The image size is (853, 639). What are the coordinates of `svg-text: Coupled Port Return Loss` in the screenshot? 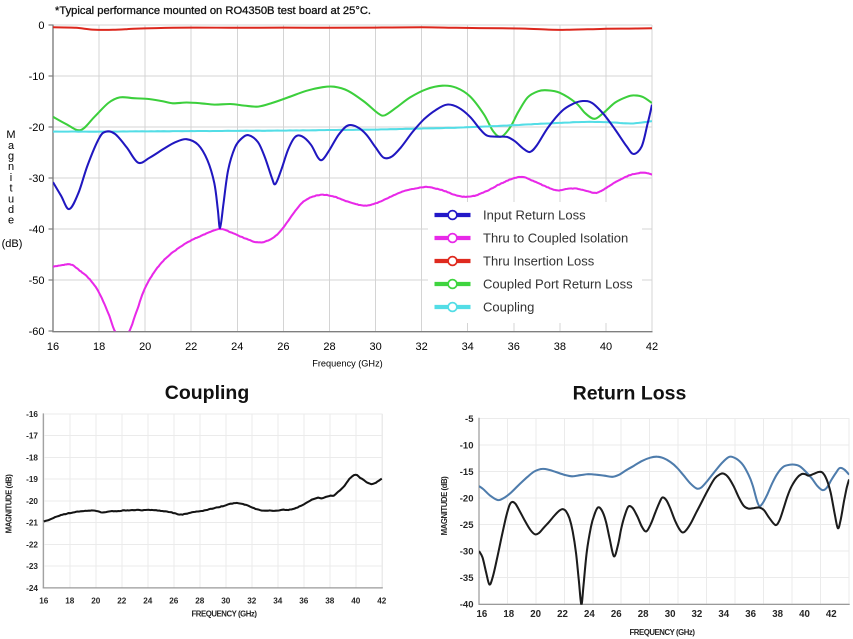 It's located at (558, 284).